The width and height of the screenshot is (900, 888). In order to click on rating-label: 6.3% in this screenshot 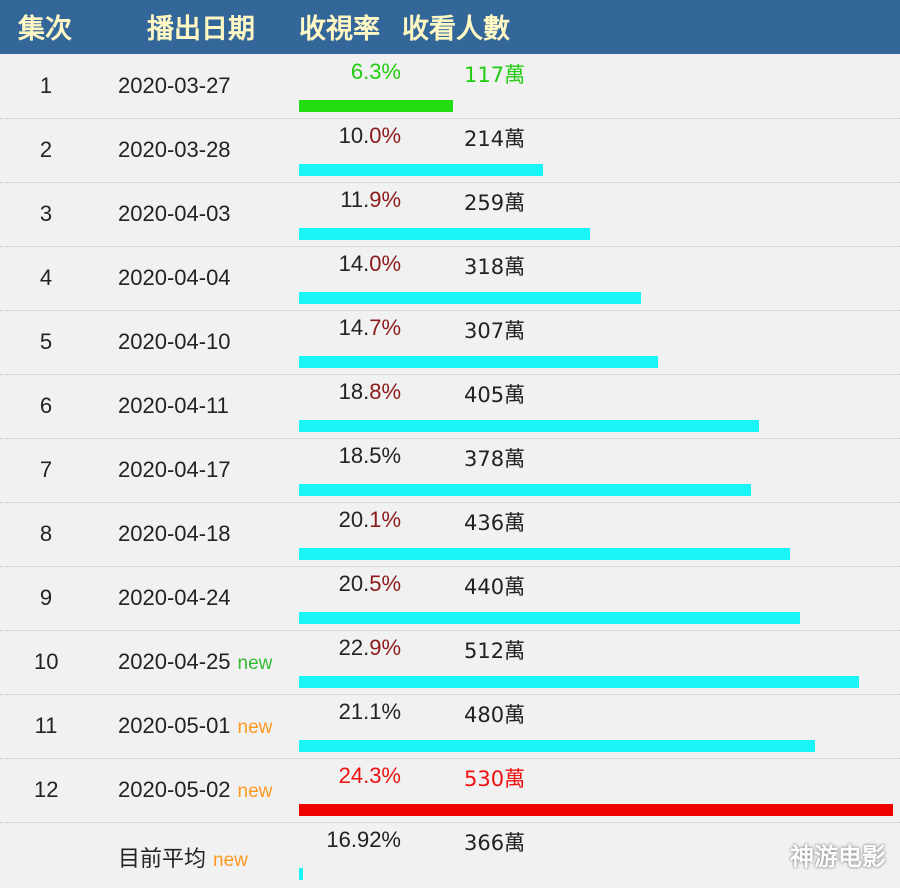, I will do `click(375, 71)`.